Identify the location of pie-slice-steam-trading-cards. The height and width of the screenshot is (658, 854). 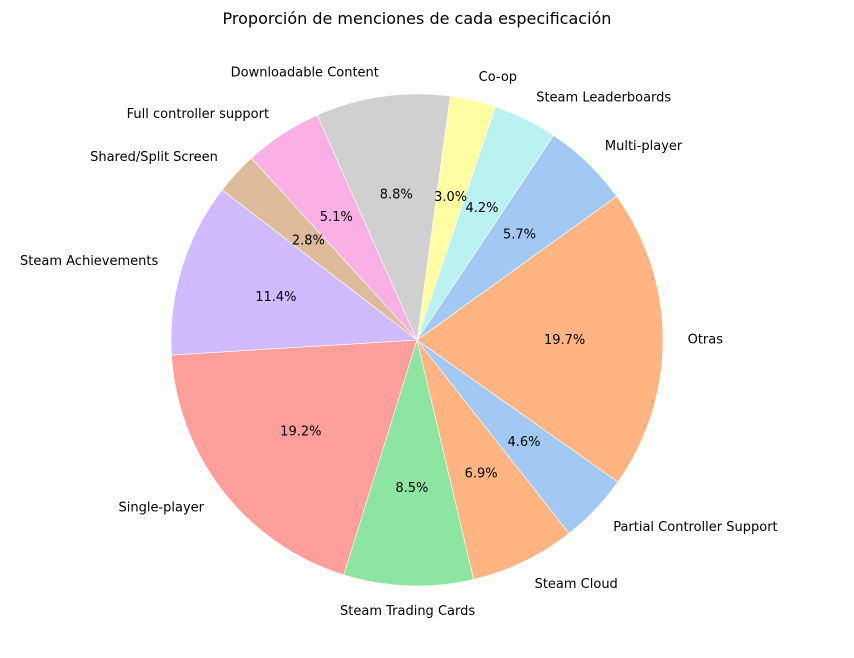
(409, 462).